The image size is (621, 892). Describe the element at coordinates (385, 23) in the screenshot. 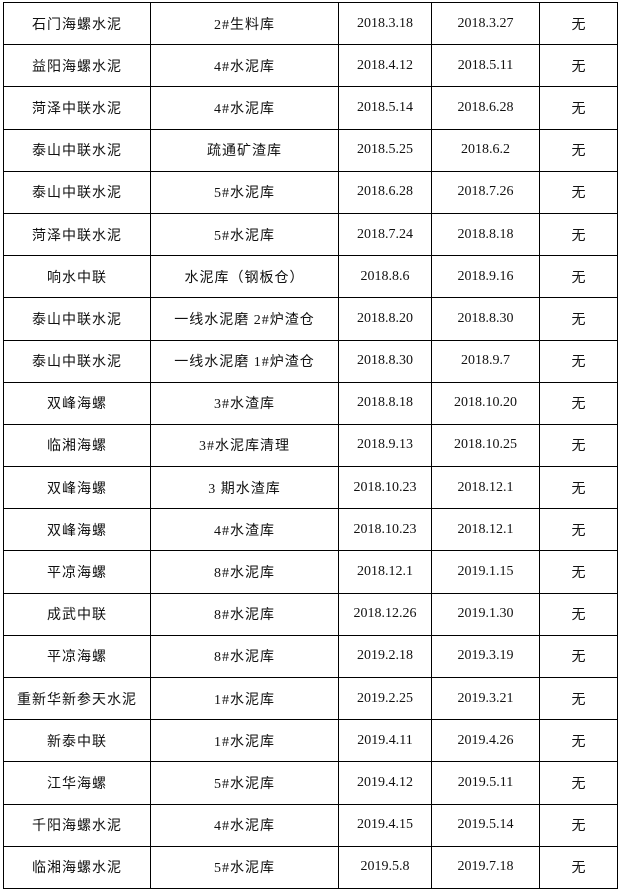

I see `start-date-cell: 2018.3.18` at that location.